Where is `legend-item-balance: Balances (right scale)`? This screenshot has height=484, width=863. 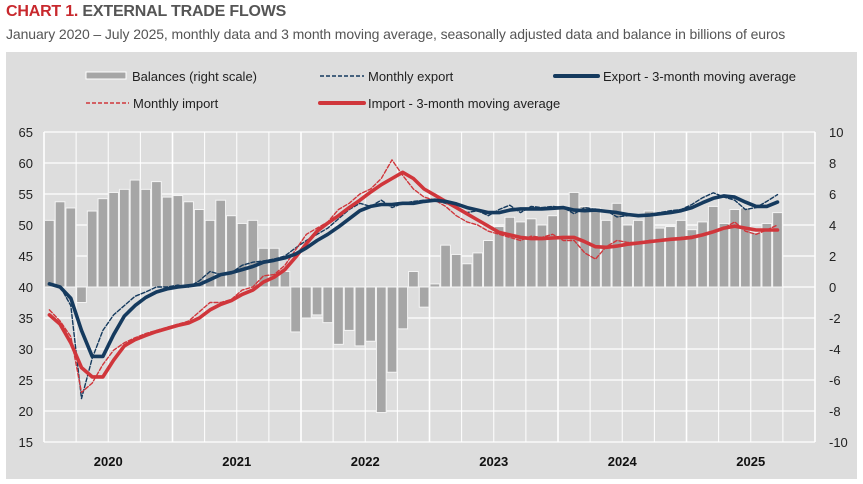 legend-item-balance: Balances (right scale) is located at coordinates (171, 76).